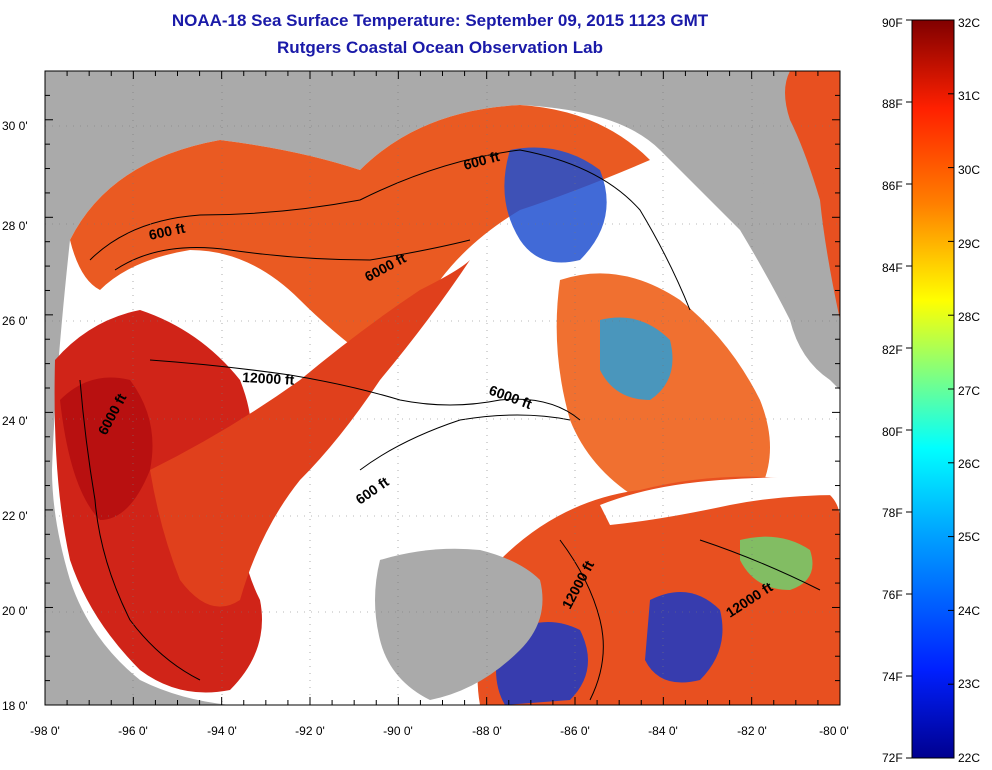 The width and height of the screenshot is (992, 770). Describe the element at coordinates (222, 731) in the screenshot. I see `x-tick-label: -94 0'` at that location.